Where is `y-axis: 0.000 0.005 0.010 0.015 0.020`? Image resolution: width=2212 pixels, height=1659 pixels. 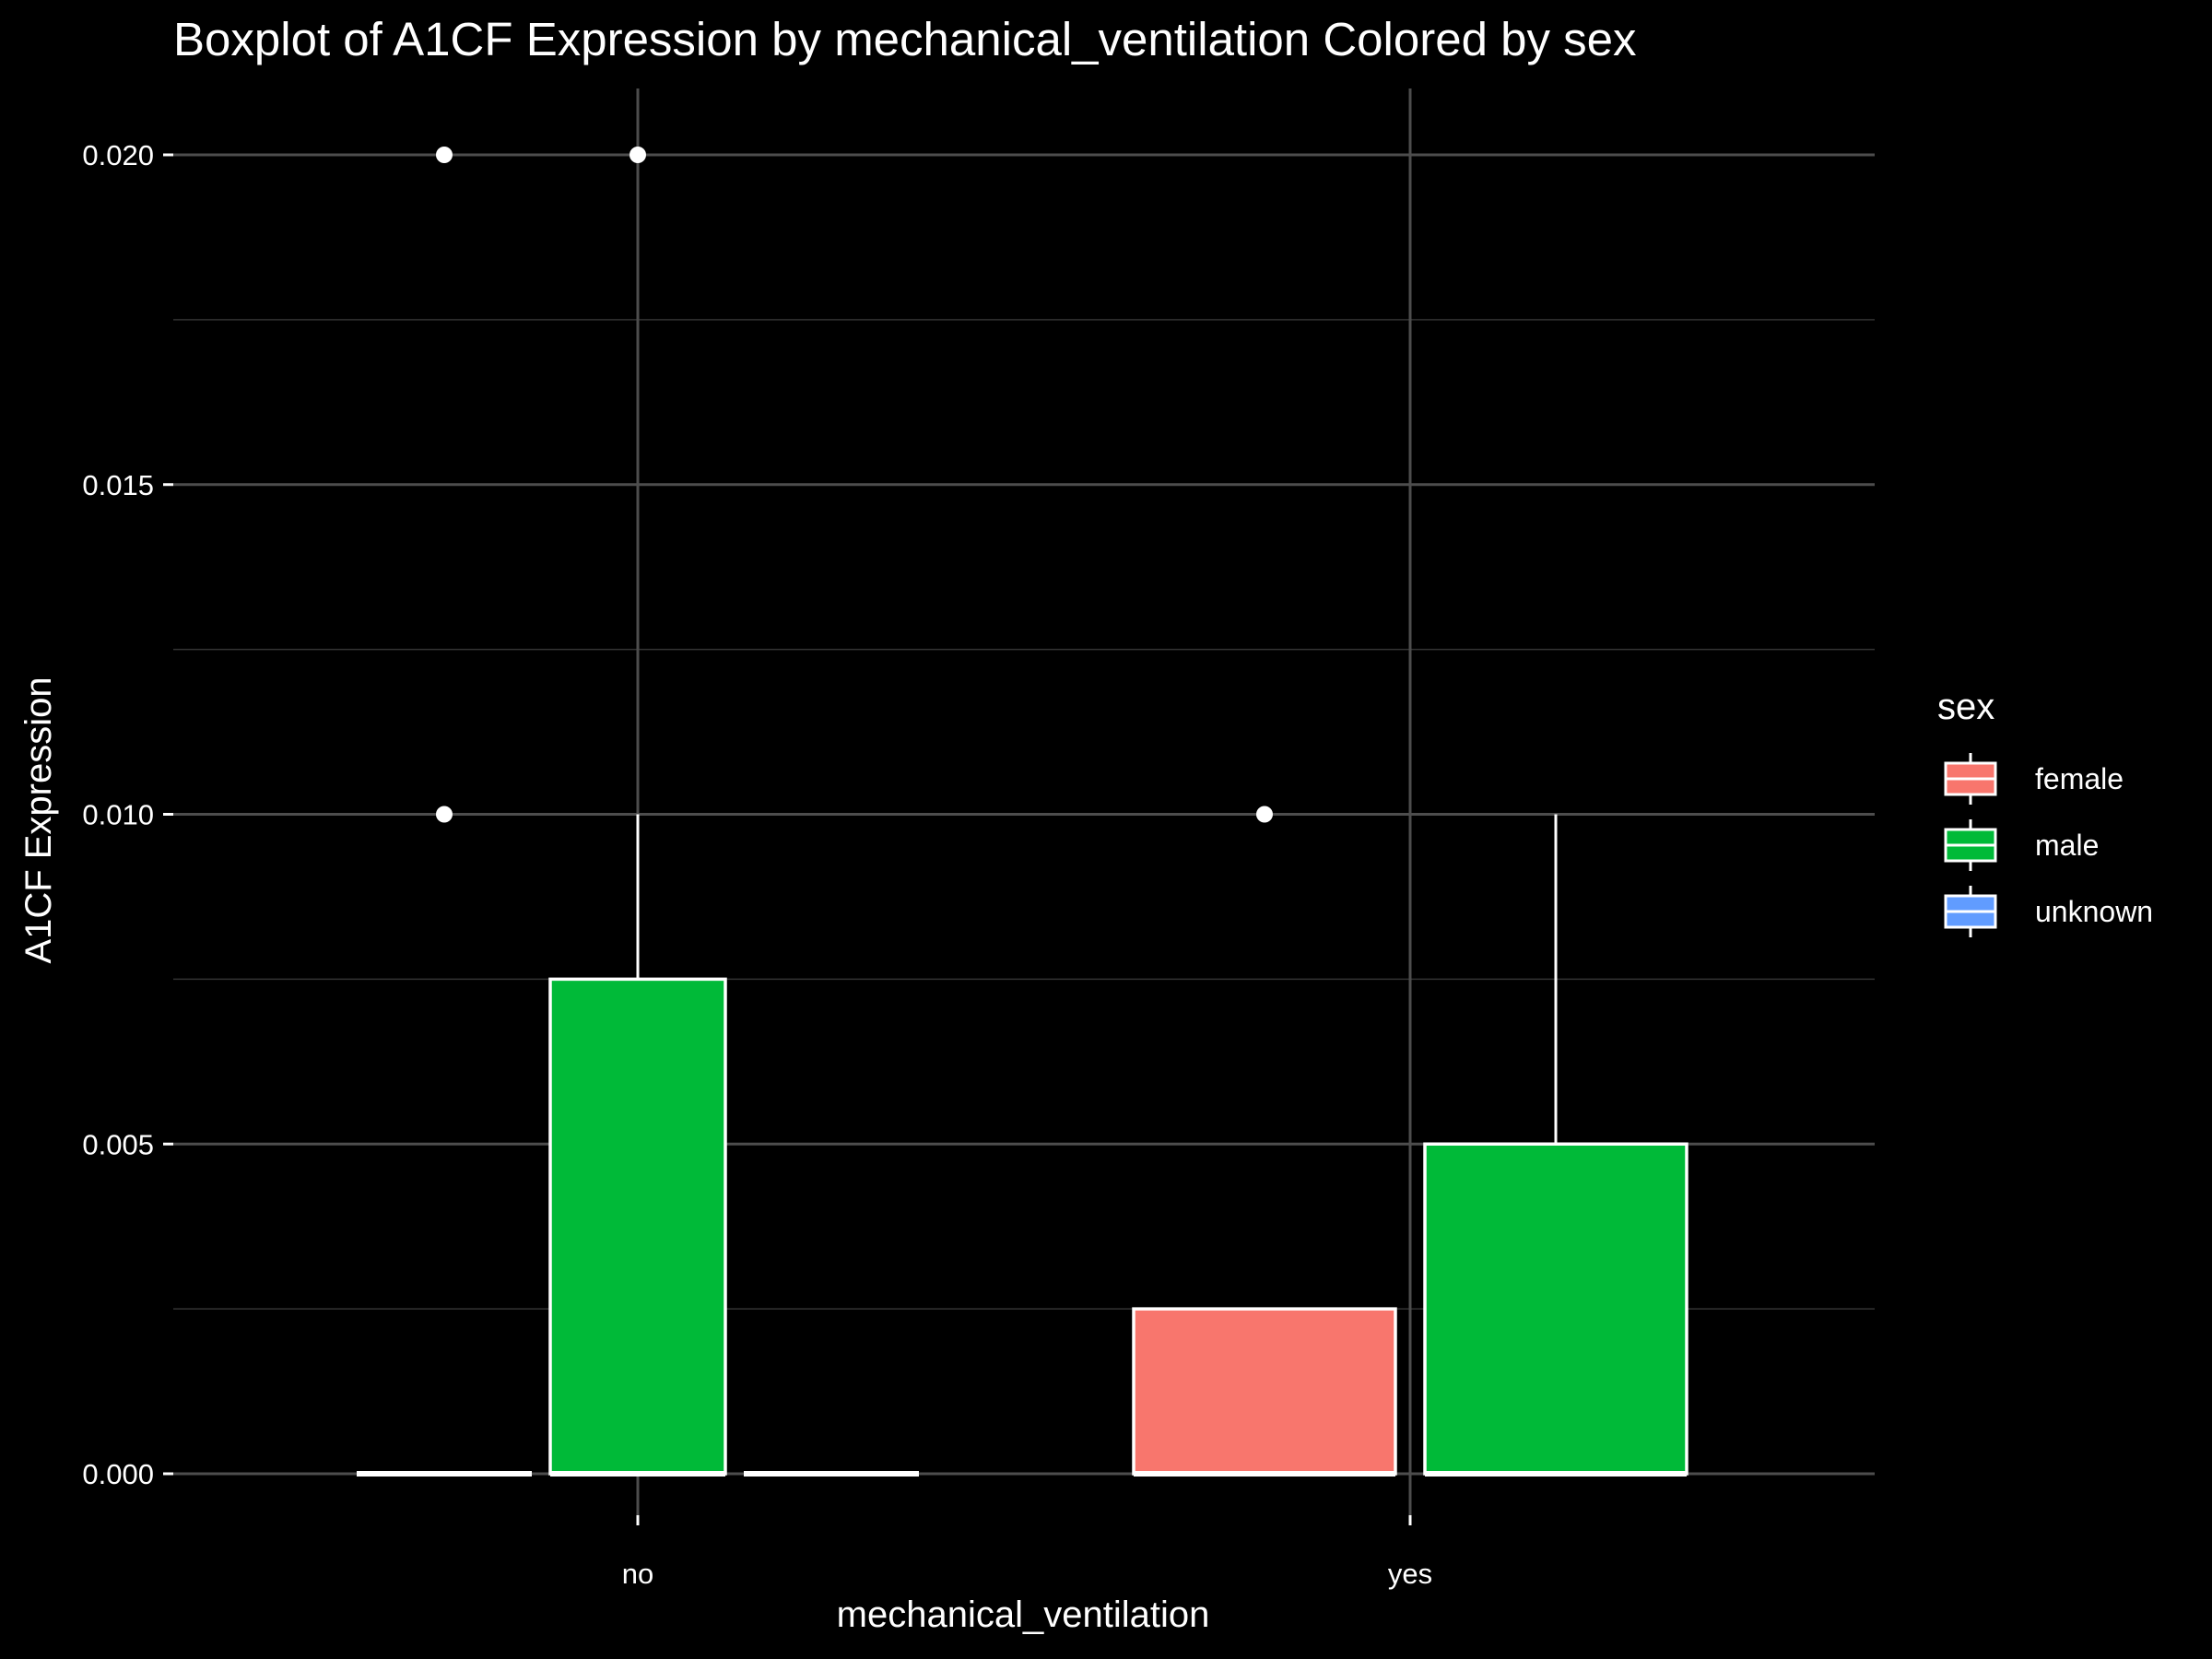 y-axis: 0.000 0.005 0.010 0.015 0.020 is located at coordinates (127, 814).